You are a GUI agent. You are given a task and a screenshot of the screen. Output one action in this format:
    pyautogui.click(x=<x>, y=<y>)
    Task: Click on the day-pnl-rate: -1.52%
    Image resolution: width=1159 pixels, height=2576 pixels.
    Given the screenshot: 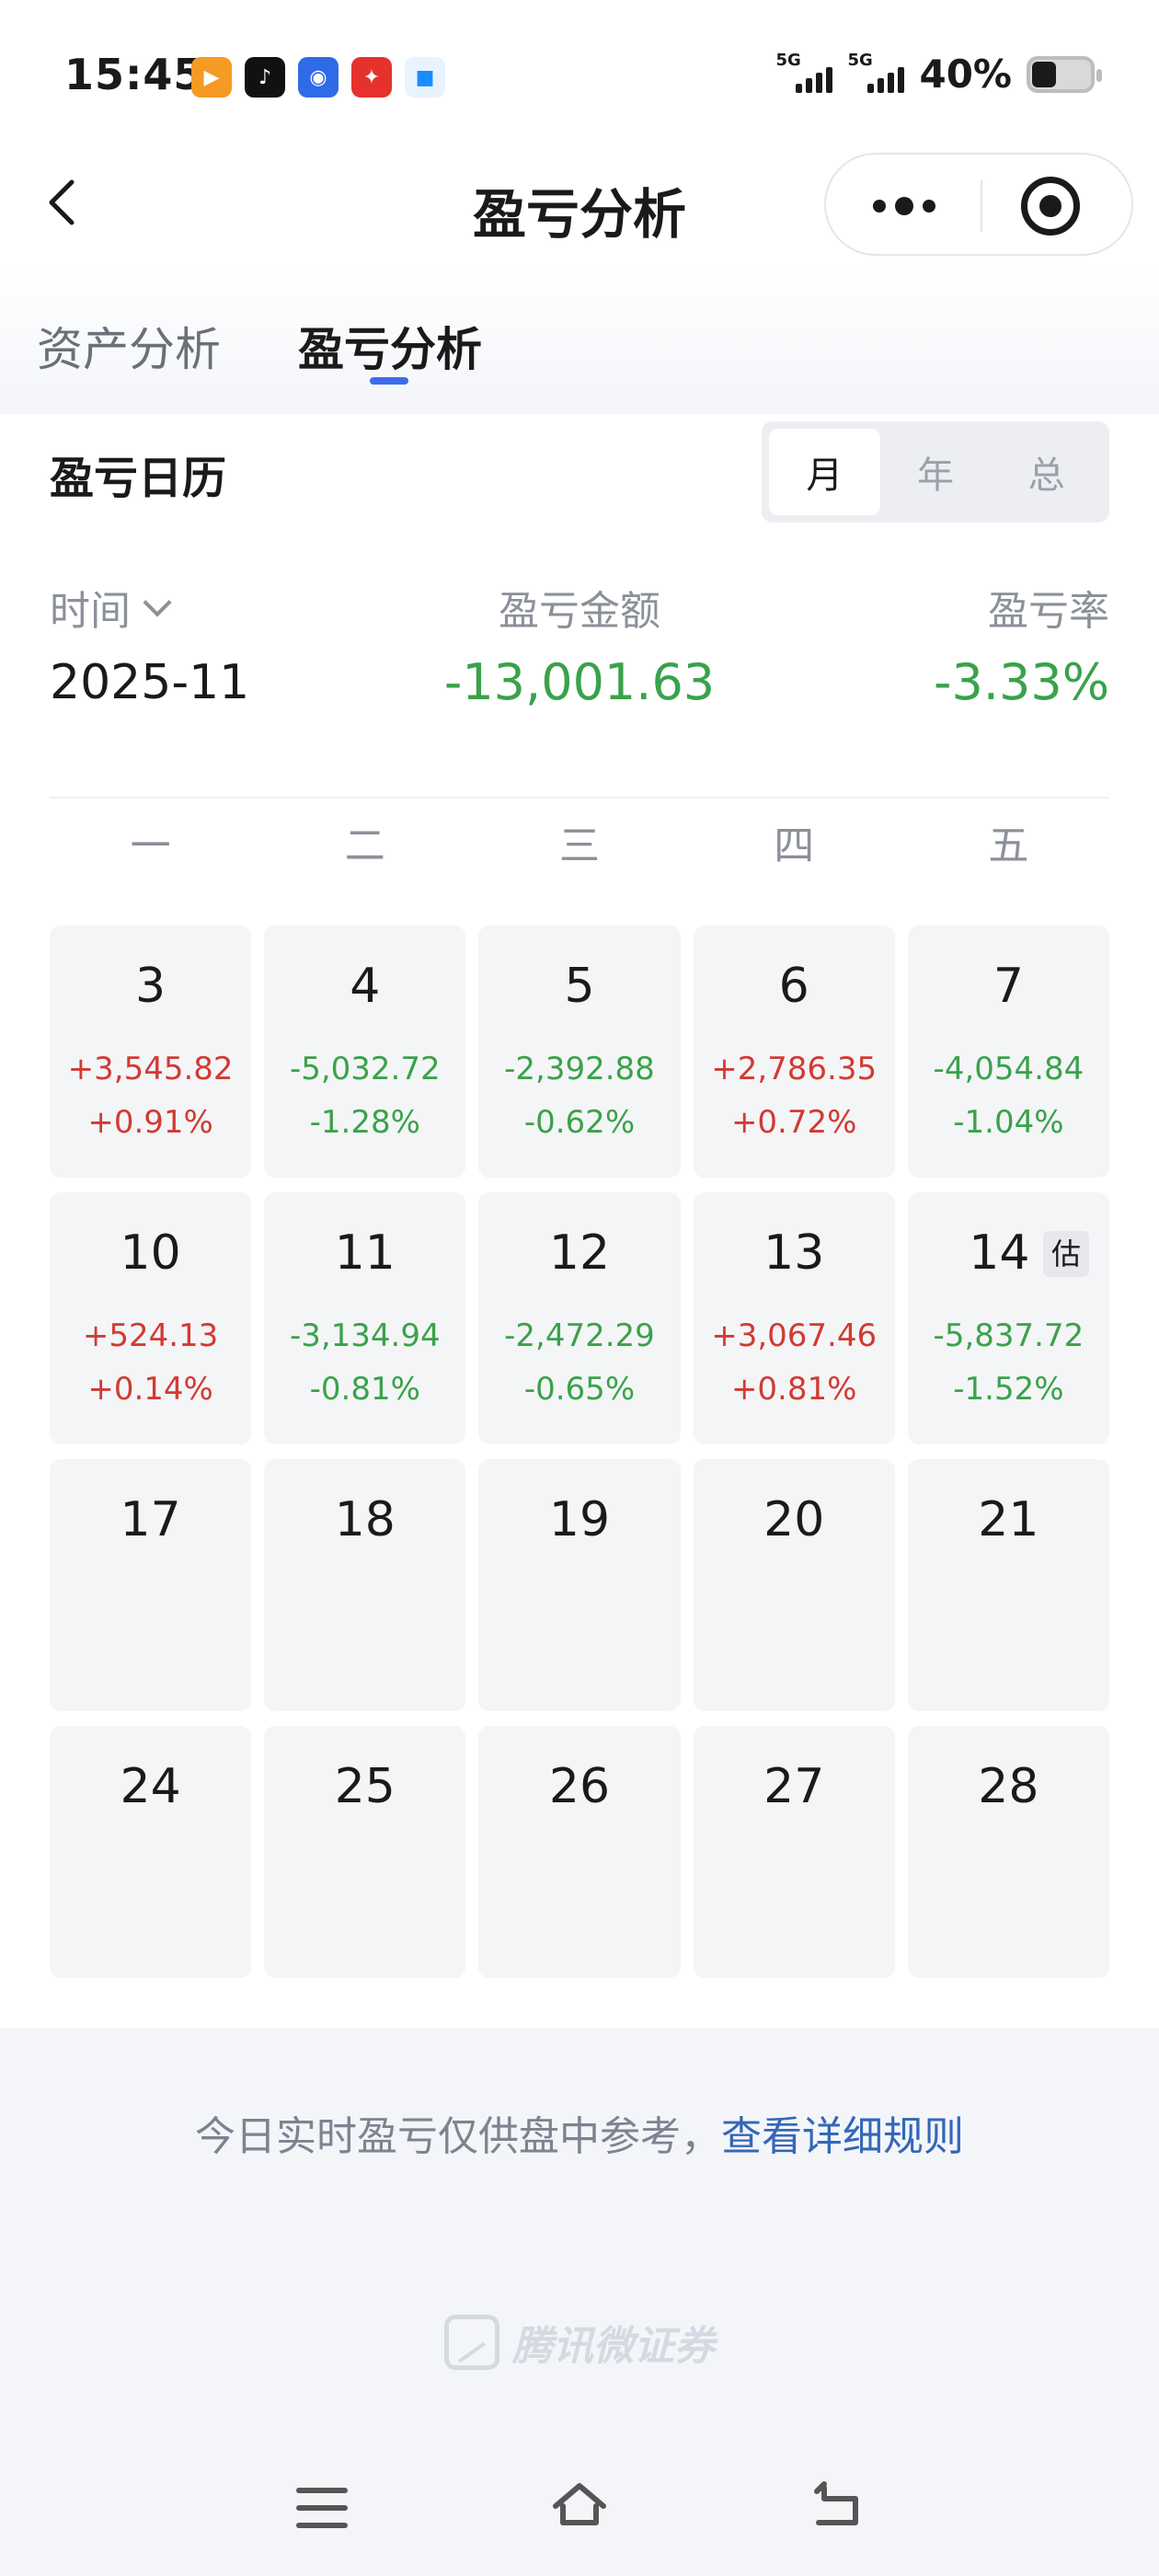 What is the action you would take?
    pyautogui.click(x=1008, y=1389)
    